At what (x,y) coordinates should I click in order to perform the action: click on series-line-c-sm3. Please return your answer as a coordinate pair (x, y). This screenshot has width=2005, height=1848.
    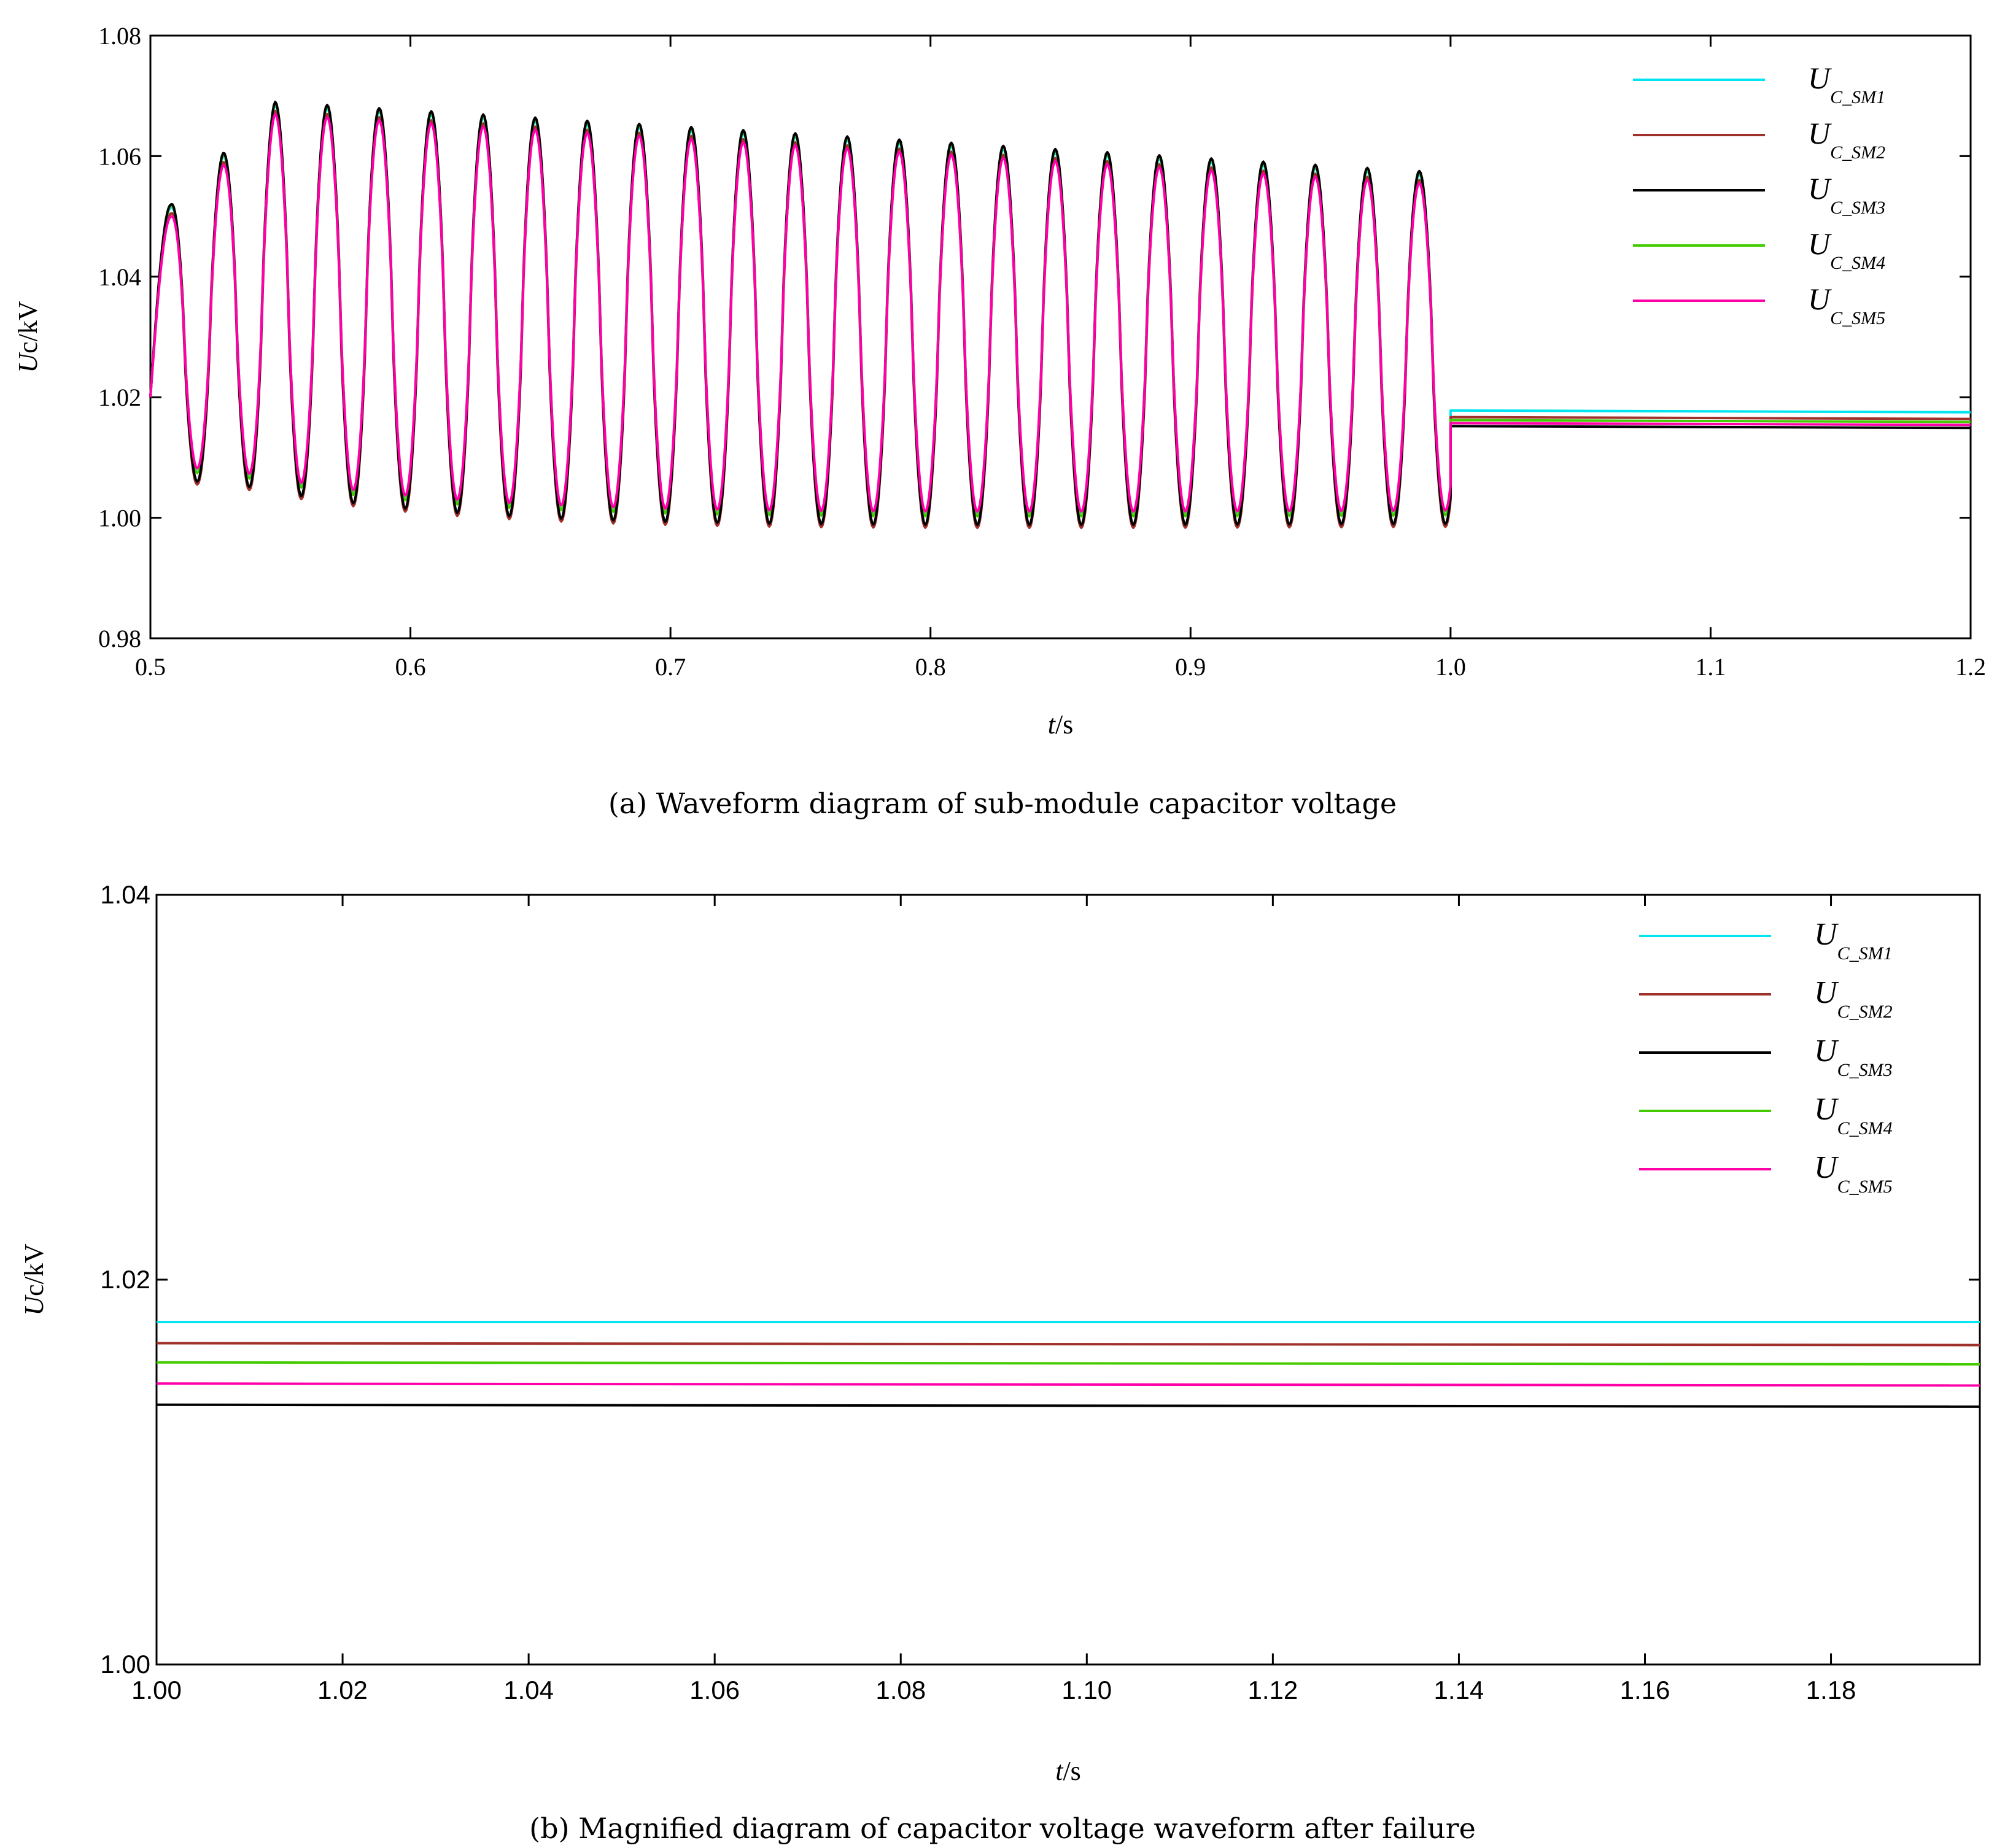
    Looking at the image, I should click on (1068, 1406).